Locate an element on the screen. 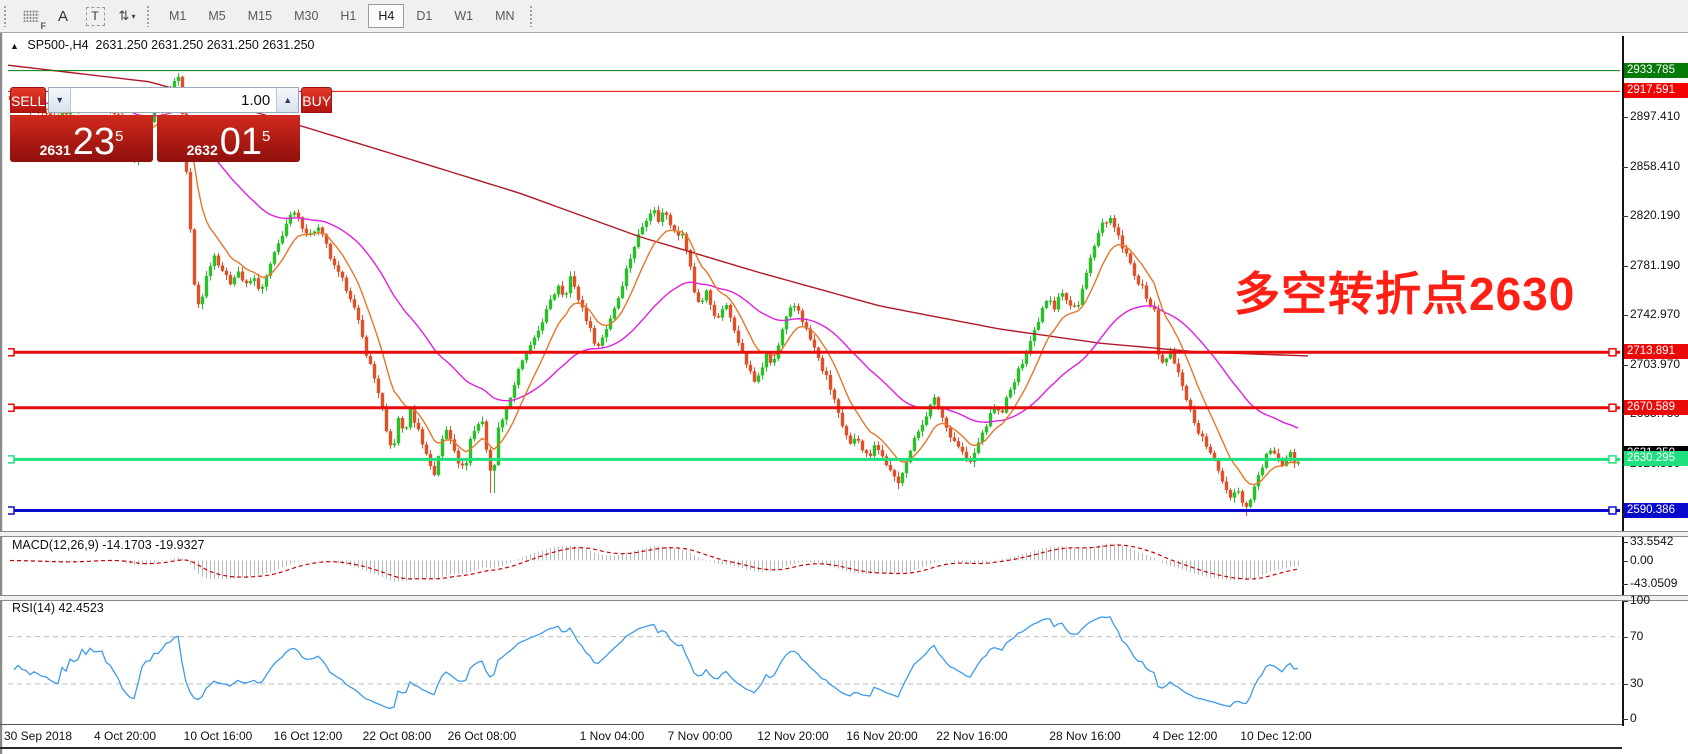  indicator-template-icon: F is located at coordinates (32, 17).